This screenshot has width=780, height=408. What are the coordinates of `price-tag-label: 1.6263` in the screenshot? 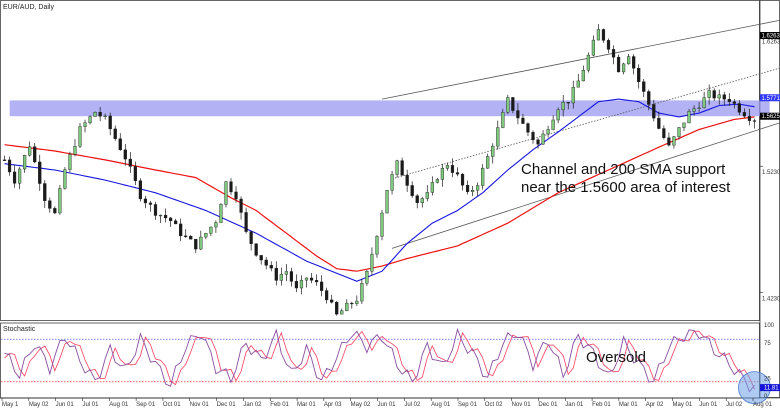 It's located at (771, 37).